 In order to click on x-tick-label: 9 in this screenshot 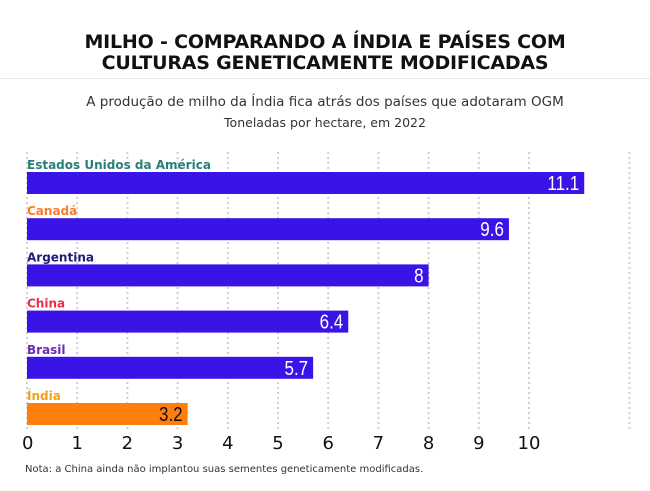, I will do `click(478, 443)`.